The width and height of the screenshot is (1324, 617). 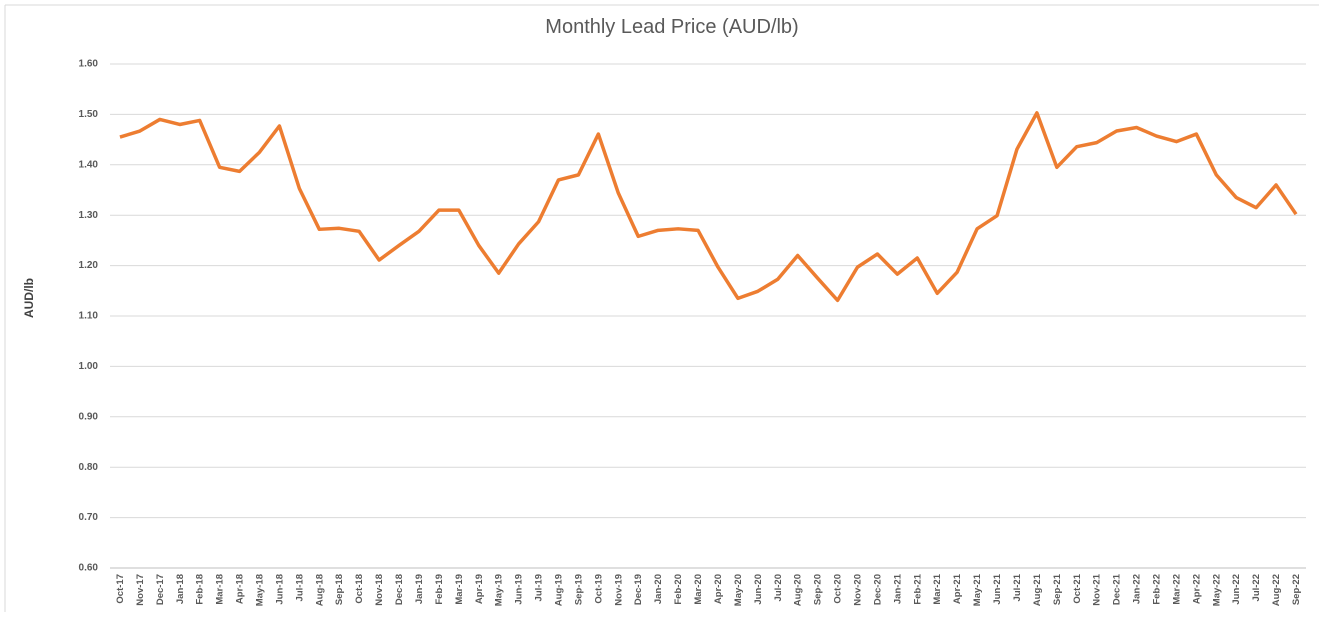 What do you see at coordinates (778, 587) in the screenshot?
I see `x-tick-label: Jul-20` at bounding box center [778, 587].